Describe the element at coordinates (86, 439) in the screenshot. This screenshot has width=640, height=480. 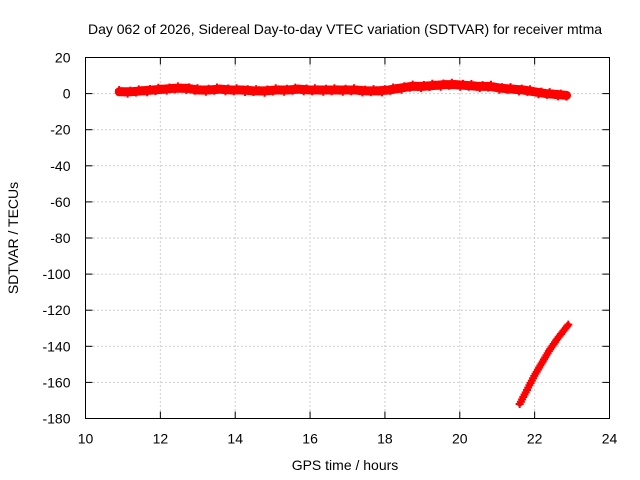
I see `x-tick-label: 10` at that location.